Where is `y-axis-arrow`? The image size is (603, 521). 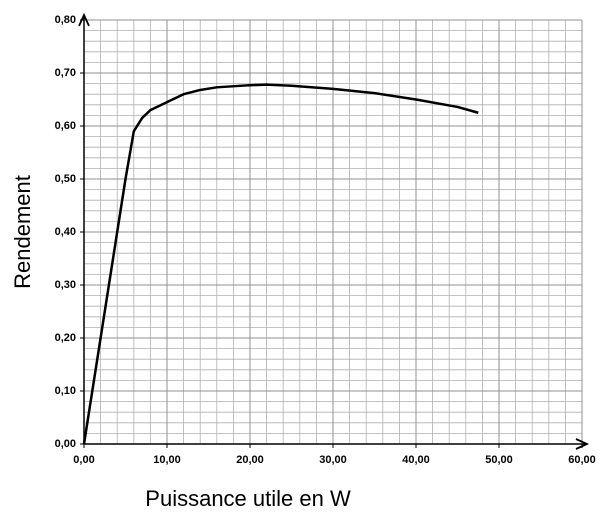
y-axis-arrow is located at coordinates (84, 19).